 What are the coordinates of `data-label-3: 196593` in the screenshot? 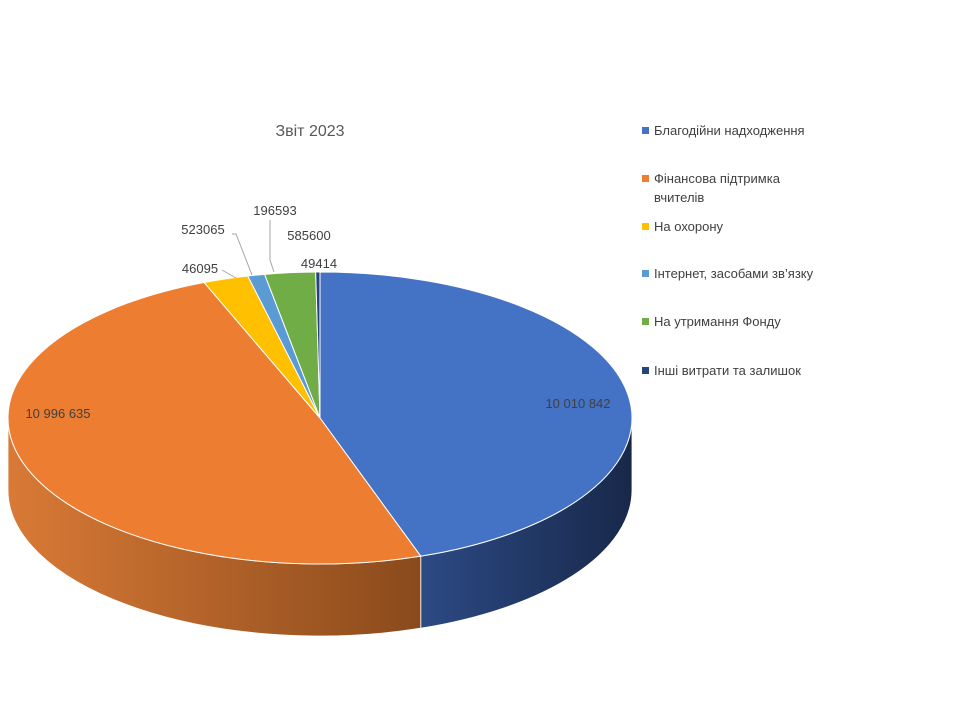 It's located at (274, 210).